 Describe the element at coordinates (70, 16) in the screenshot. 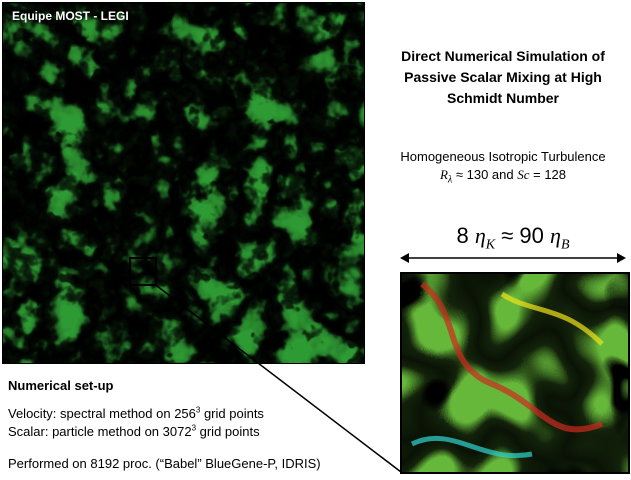

I see `field-caption: Equipe MOST - LEGI` at that location.